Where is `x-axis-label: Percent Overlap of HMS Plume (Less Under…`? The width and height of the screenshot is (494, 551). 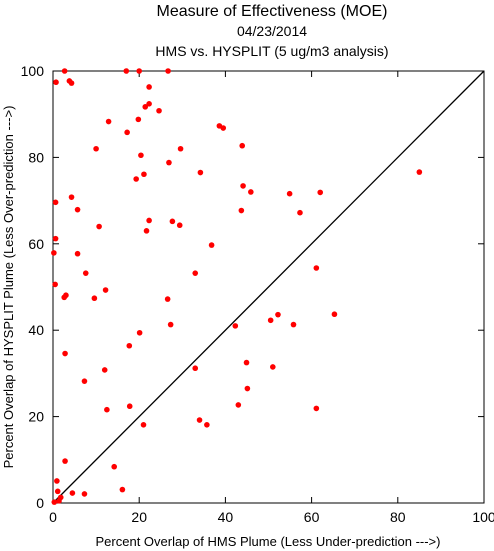 x-axis-label: Percent Overlap of HMS Plume (Less Under… is located at coordinates (268, 541).